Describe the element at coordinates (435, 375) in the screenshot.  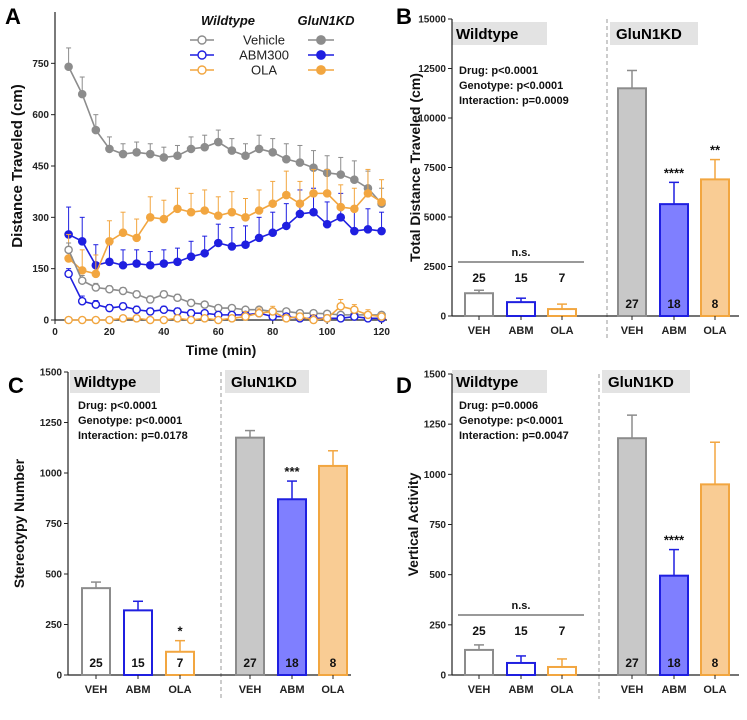
I see `y-tick-label: 1500` at that location.